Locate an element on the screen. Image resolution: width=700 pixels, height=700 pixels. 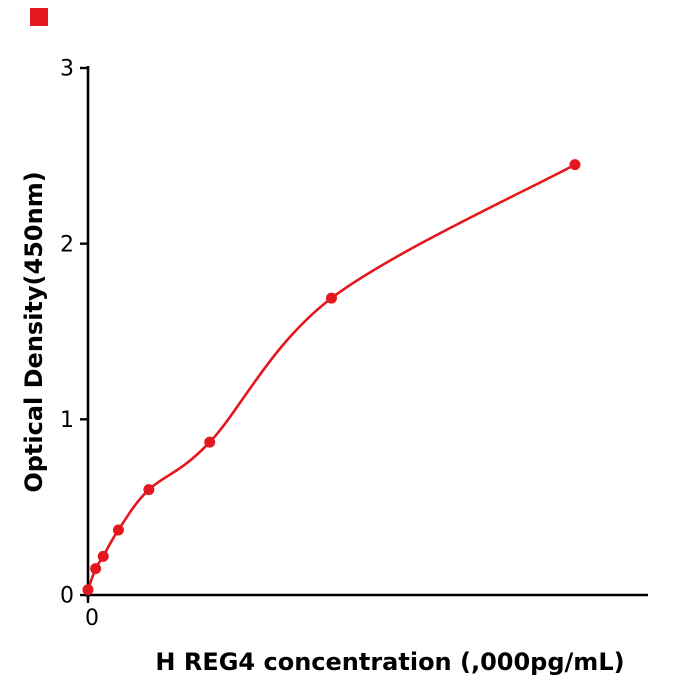
x-axis-title: H REG4 concentration (,000pg/mL) is located at coordinates (389, 662).